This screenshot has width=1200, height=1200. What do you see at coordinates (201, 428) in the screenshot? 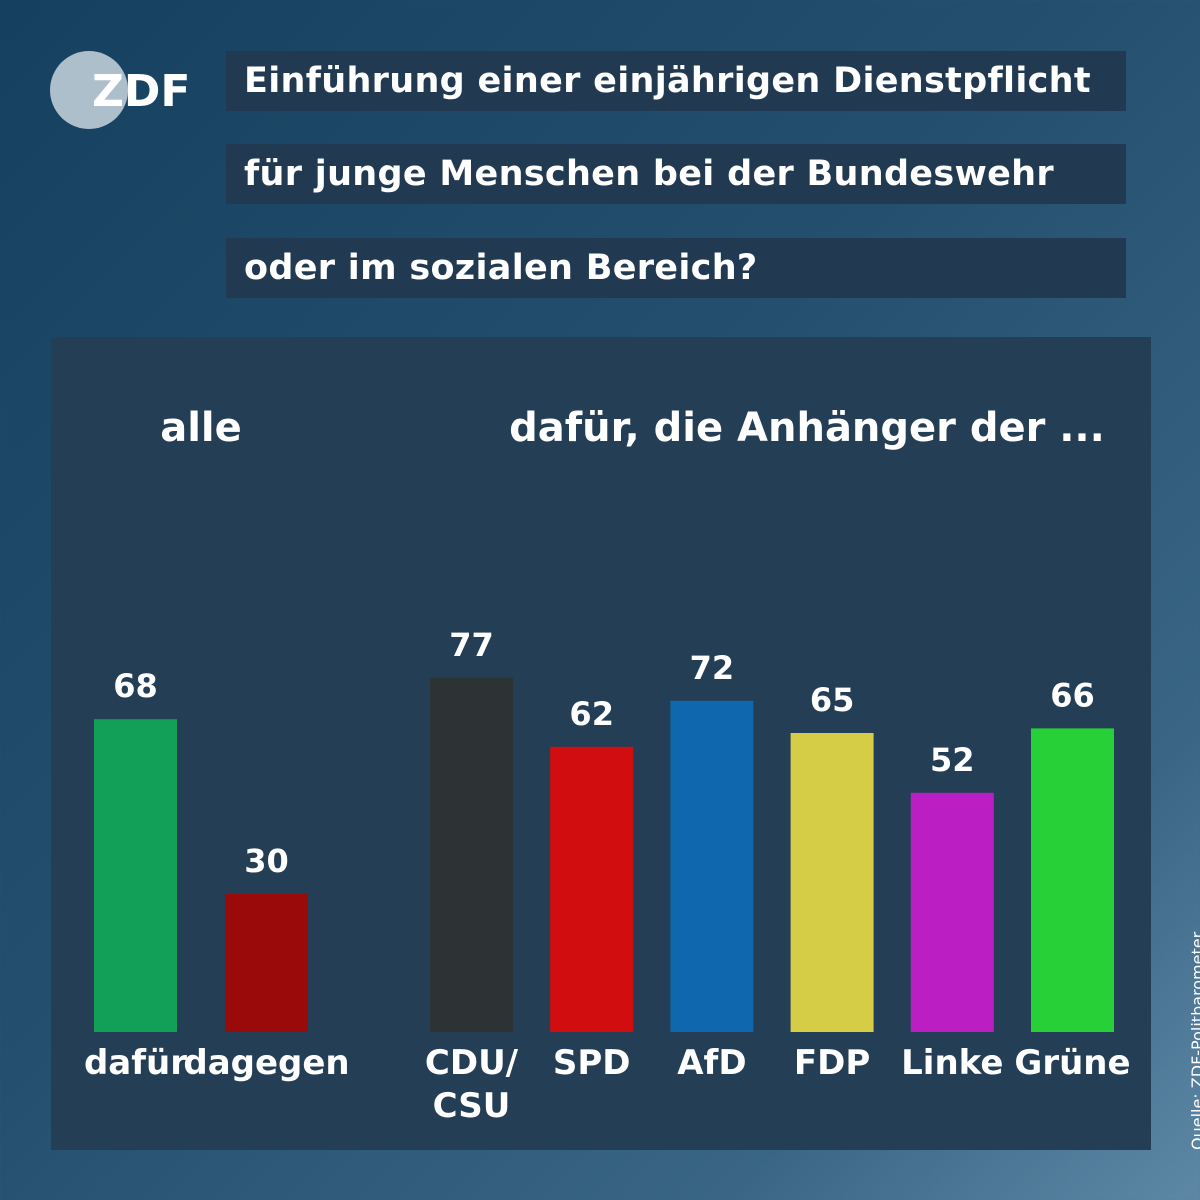
I see `chart-title-all: alle` at bounding box center [201, 428].